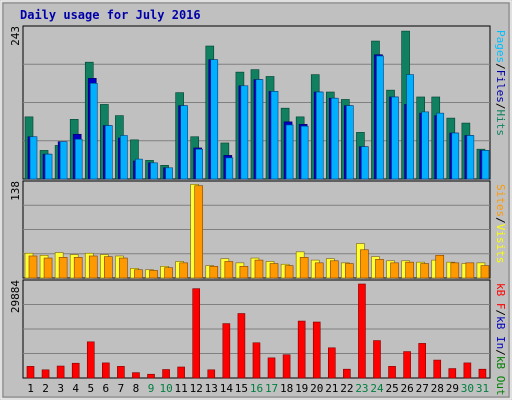 The image size is (512, 404). Describe the element at coordinates (377, 388) in the screenshot. I see `day-label: 24` at that location.